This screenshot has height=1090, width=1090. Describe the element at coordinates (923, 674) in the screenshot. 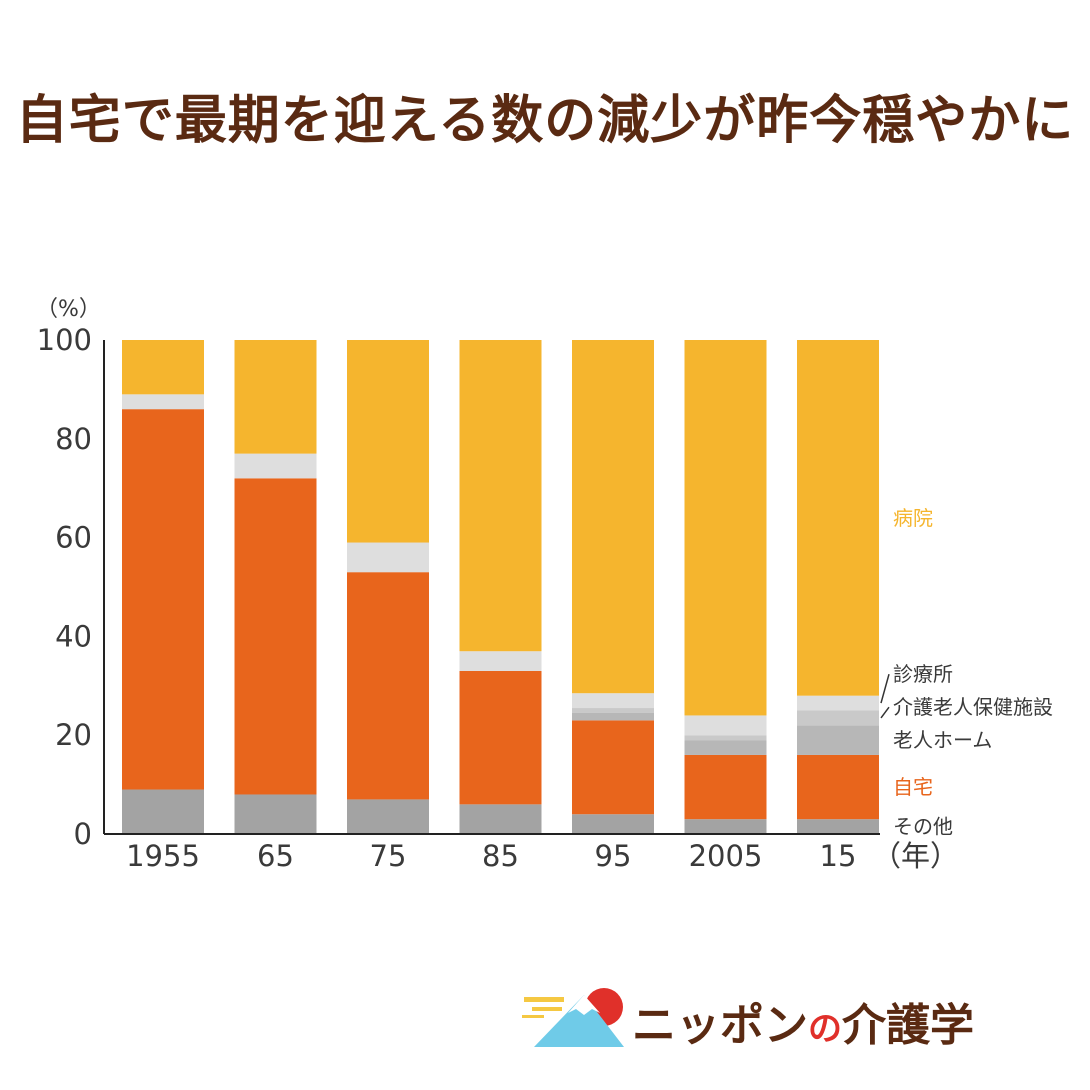

I see `series-label-4: 診療所` at that location.